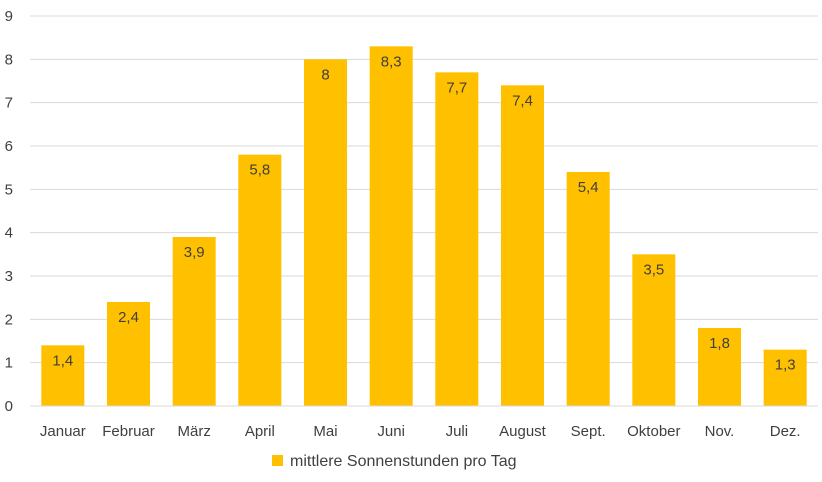  What do you see at coordinates (9, 211) in the screenshot?
I see `y-axis-ticks: 0 1 2 3 4 5 6 7 8 9` at bounding box center [9, 211].